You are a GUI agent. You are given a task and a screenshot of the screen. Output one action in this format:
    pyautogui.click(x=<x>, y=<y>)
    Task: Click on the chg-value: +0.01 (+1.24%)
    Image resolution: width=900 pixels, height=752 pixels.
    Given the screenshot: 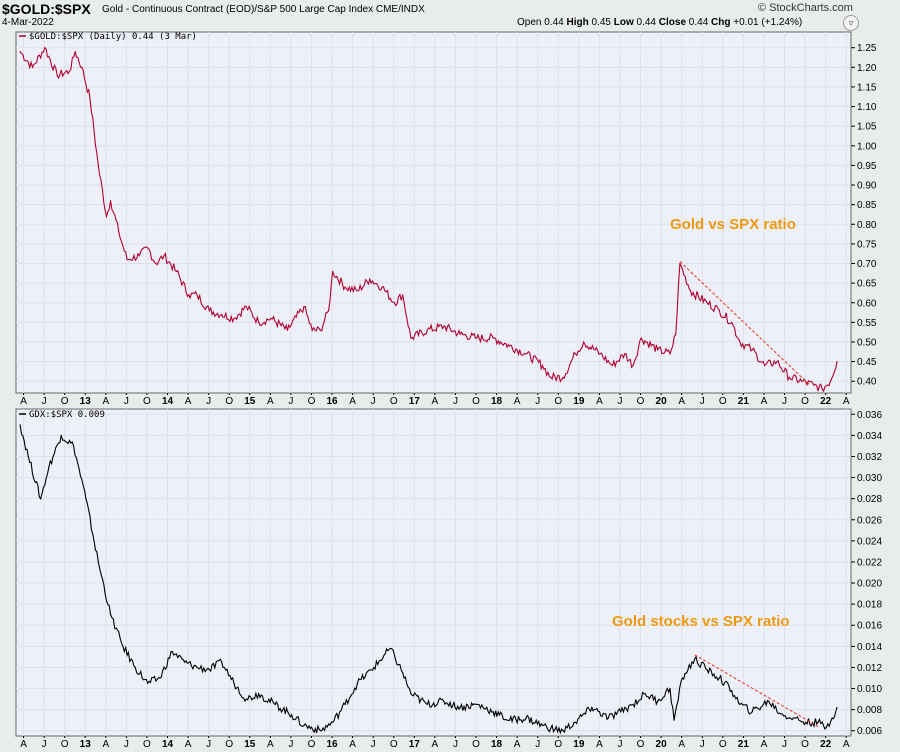 What is the action you would take?
    pyautogui.click(x=768, y=22)
    